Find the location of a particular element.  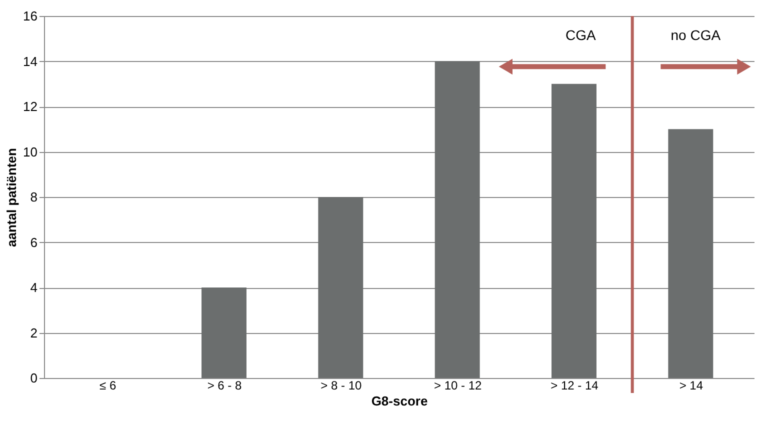

y-tick-label: 12 is located at coordinates (30, 106).